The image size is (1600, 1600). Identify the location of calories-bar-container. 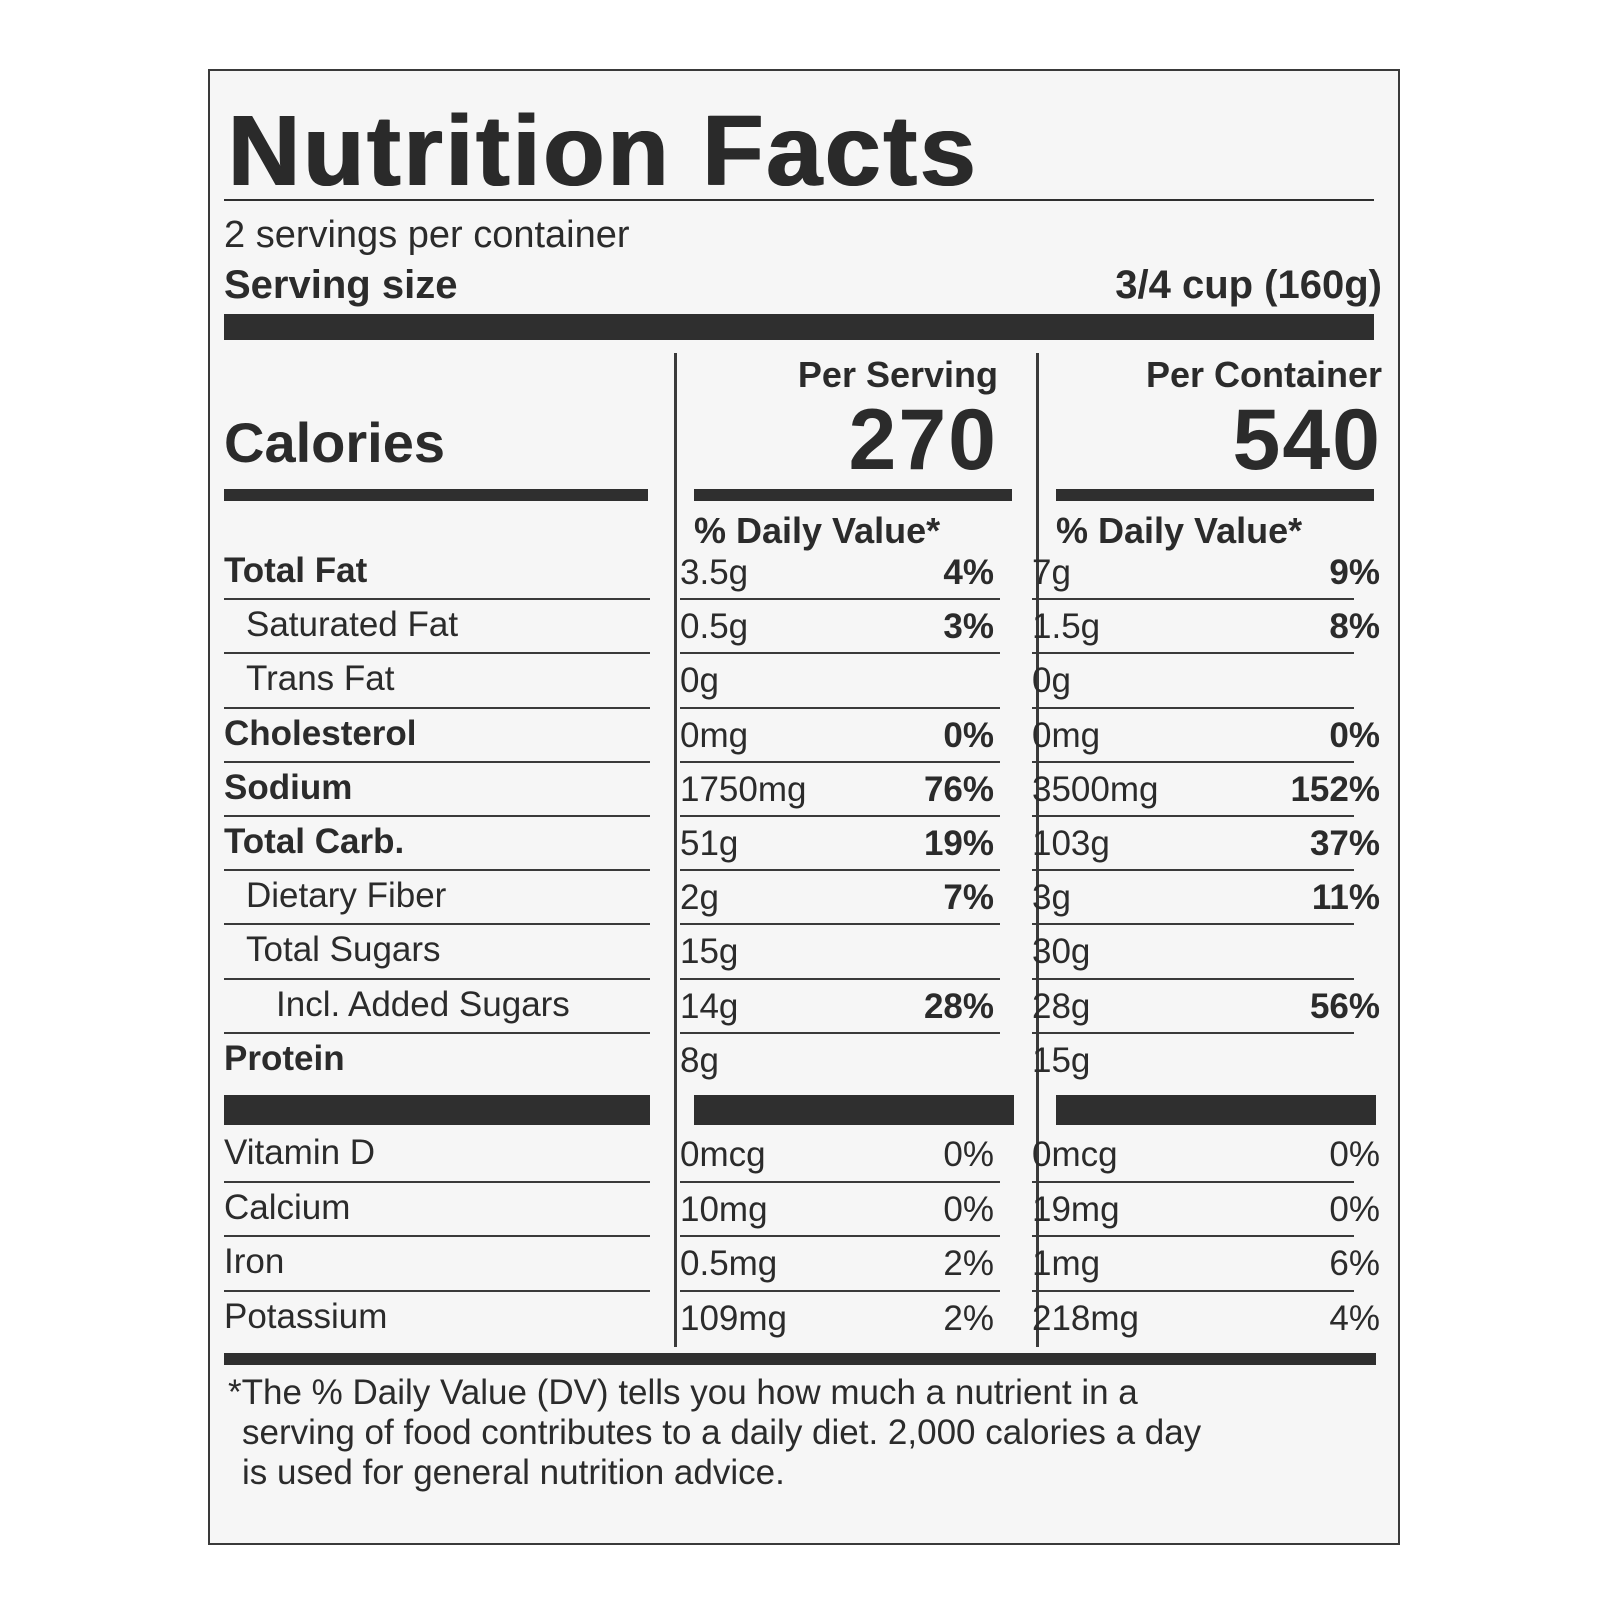
(1215, 495).